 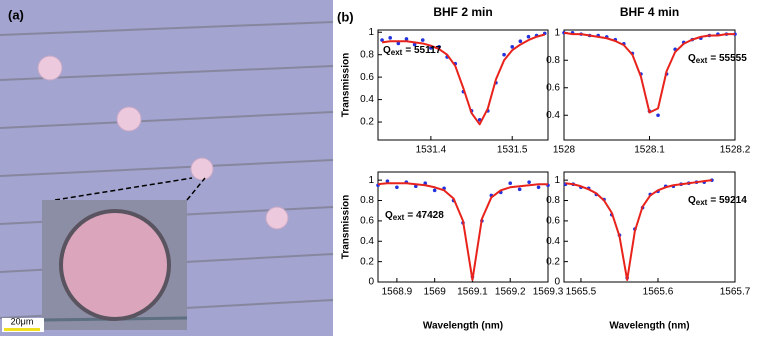 What do you see at coordinates (728, 58) in the screenshot?
I see `q-annotation-text: = 55555` at bounding box center [728, 58].